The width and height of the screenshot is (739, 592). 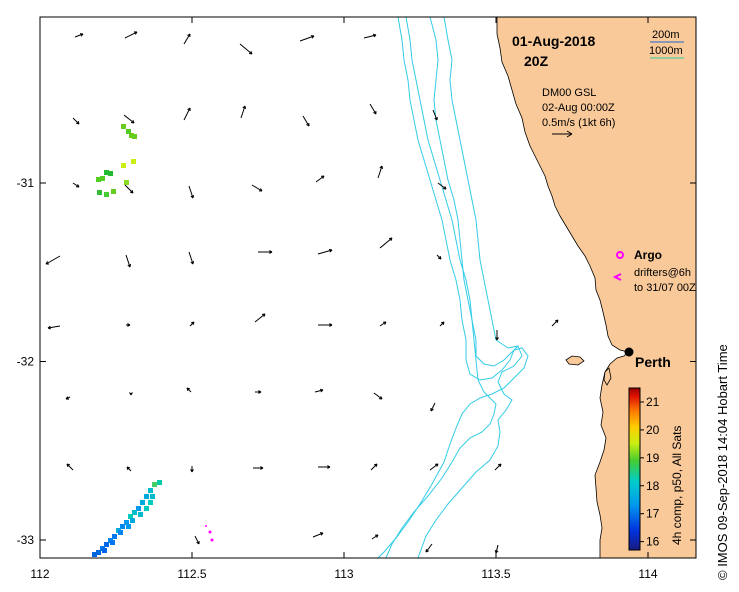 I want to click on colorbar-tick-label: 20, so click(x=653, y=430).